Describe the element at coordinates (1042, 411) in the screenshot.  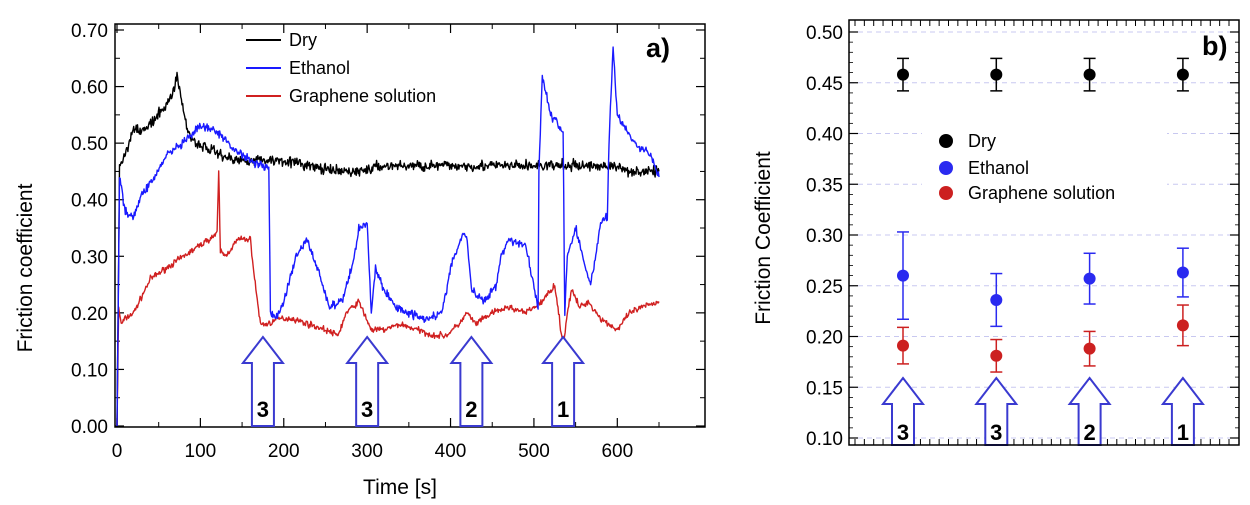
I see `panel-b-arrows: 3 3 2 1` at that location.